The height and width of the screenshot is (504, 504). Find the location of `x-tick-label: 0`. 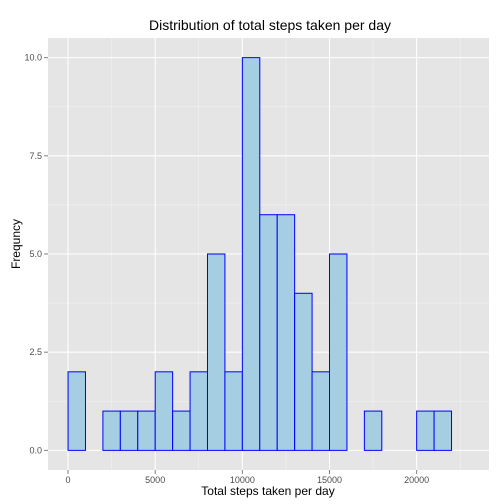

x-tick-label: 0 is located at coordinates (68, 480).